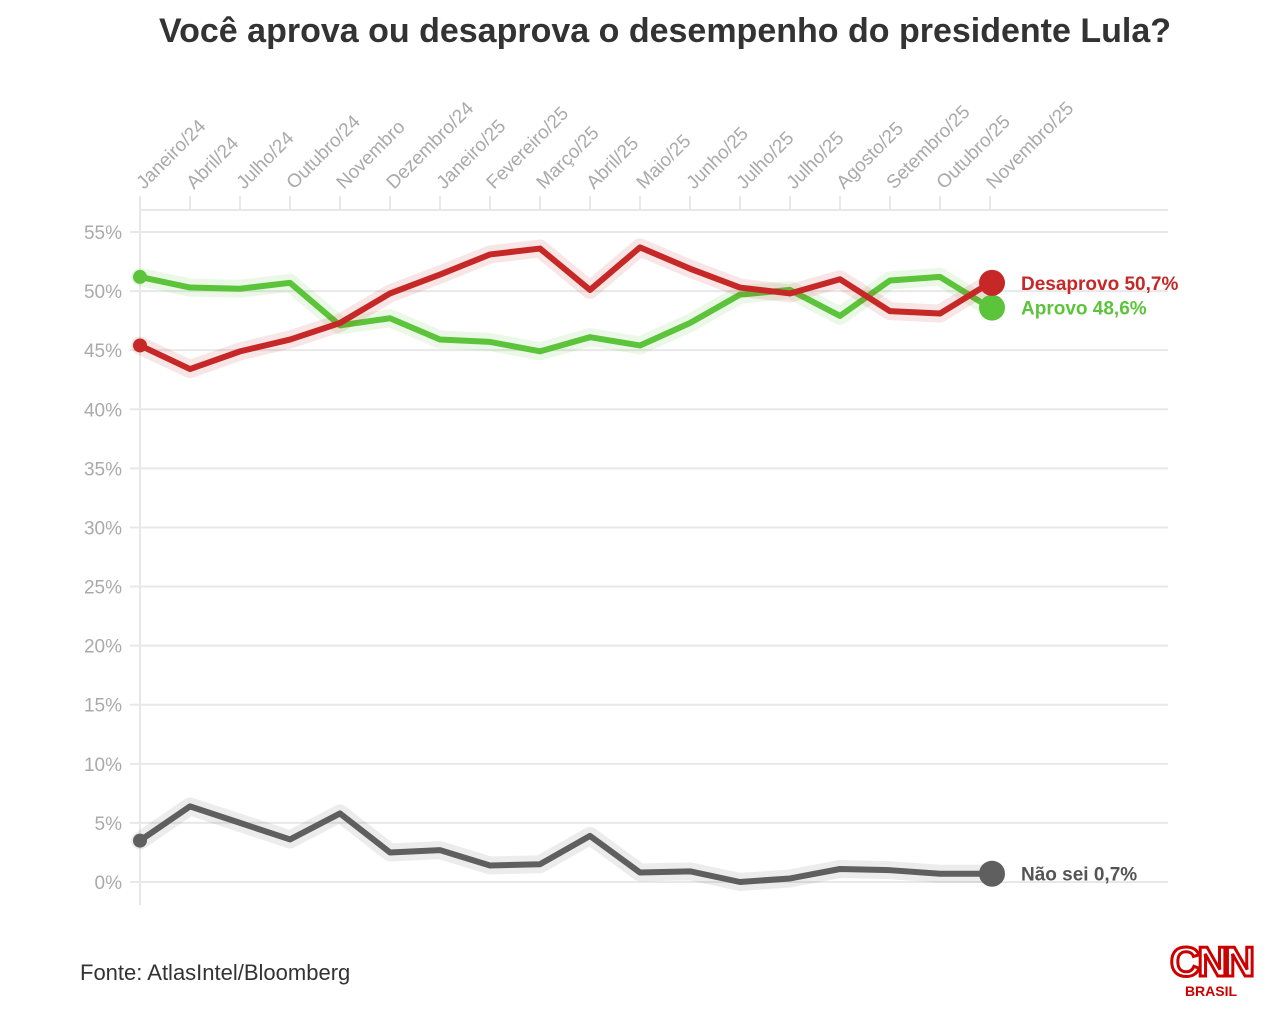 The height and width of the screenshot is (1016, 1278). I want to click on y-tick-label: 50%, so click(103, 292).